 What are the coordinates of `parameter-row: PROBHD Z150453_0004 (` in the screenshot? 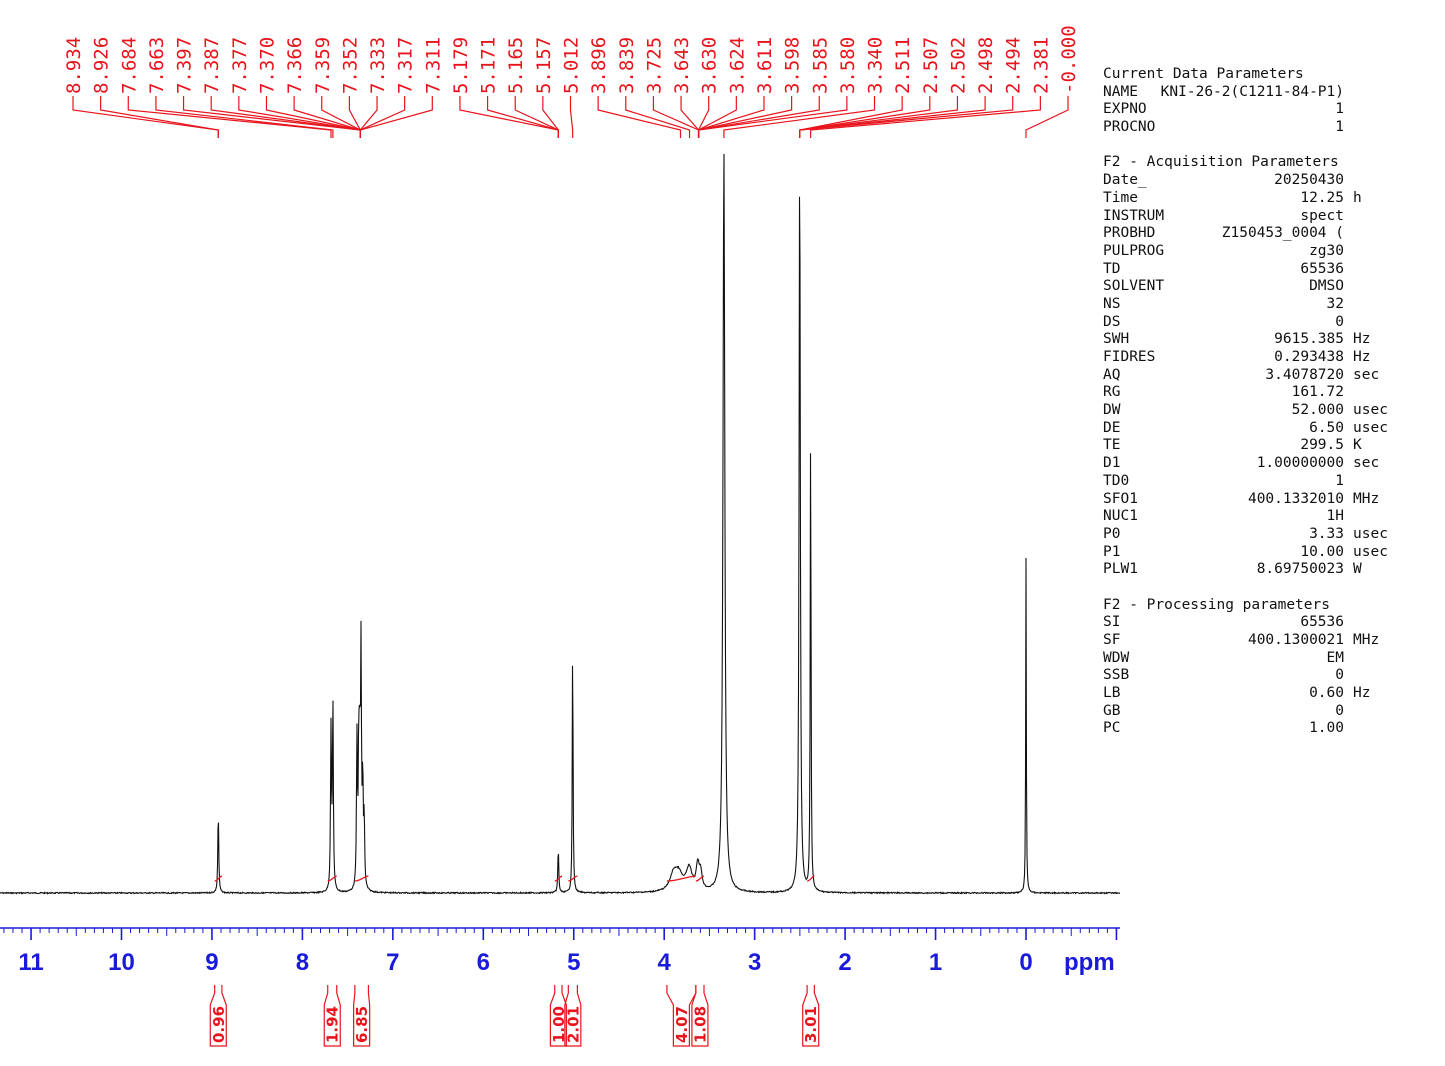 It's located at (1268, 234).